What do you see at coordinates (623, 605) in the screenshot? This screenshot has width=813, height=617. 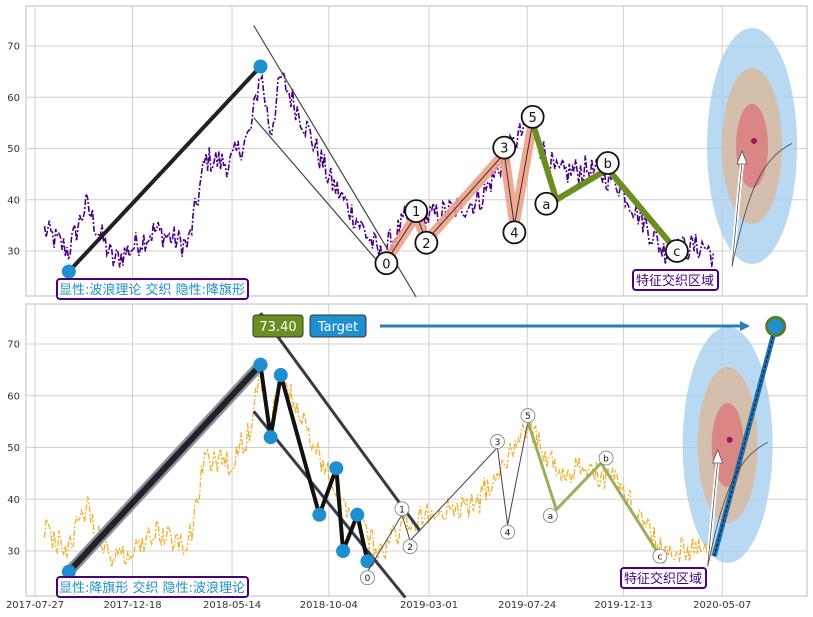 I see `x-tick-label: 2019-12-13` at bounding box center [623, 605].